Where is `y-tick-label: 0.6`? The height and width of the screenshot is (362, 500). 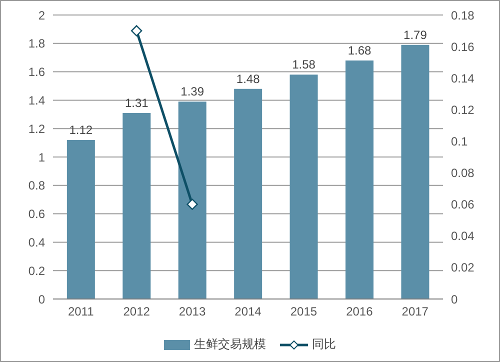 y-tick-label: 0.6 is located at coordinates (37, 214).